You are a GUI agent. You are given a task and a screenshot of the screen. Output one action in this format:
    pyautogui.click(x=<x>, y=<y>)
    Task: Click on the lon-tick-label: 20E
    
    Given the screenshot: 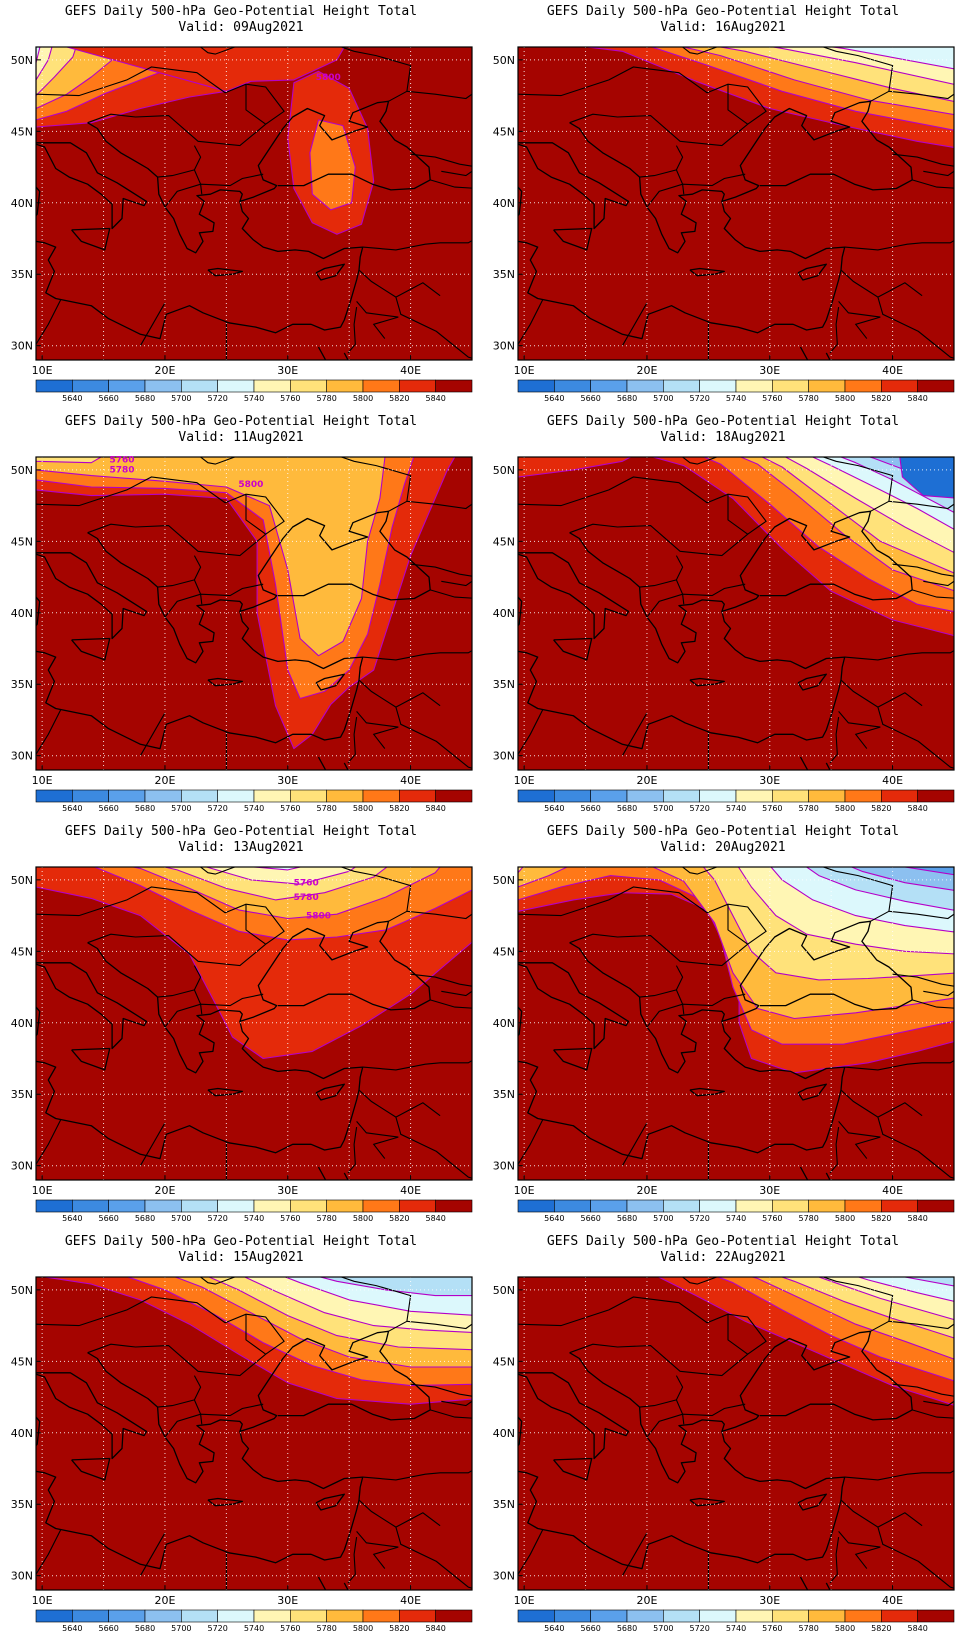 What is the action you would take?
    pyautogui.click(x=646, y=1600)
    